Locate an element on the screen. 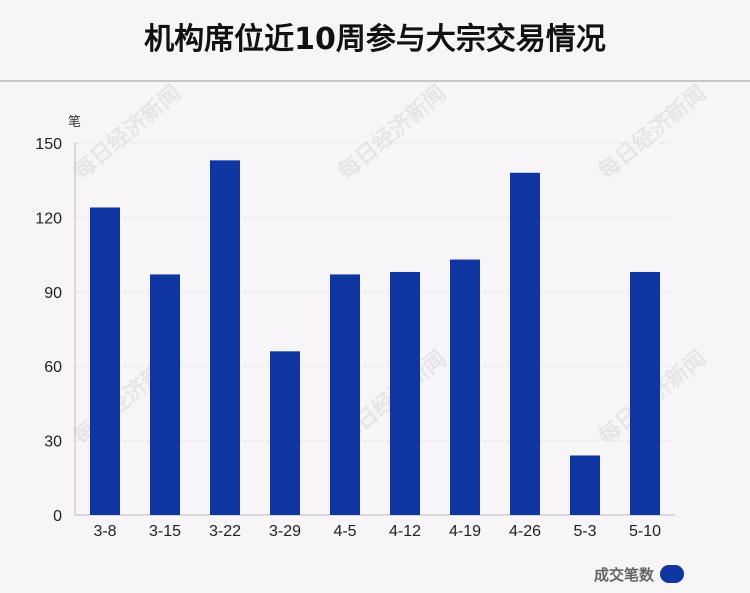 This screenshot has height=593, width=750. y-tick-label: 150 is located at coordinates (48, 144).